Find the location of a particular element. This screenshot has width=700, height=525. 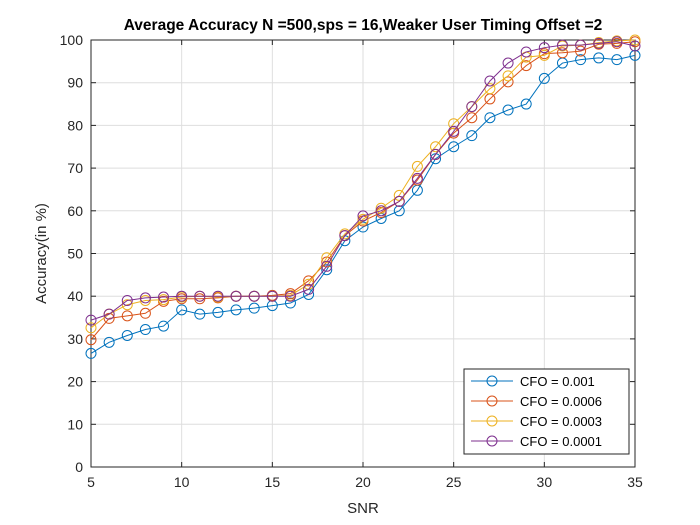

x-tick-label: 35 is located at coordinates (635, 482).